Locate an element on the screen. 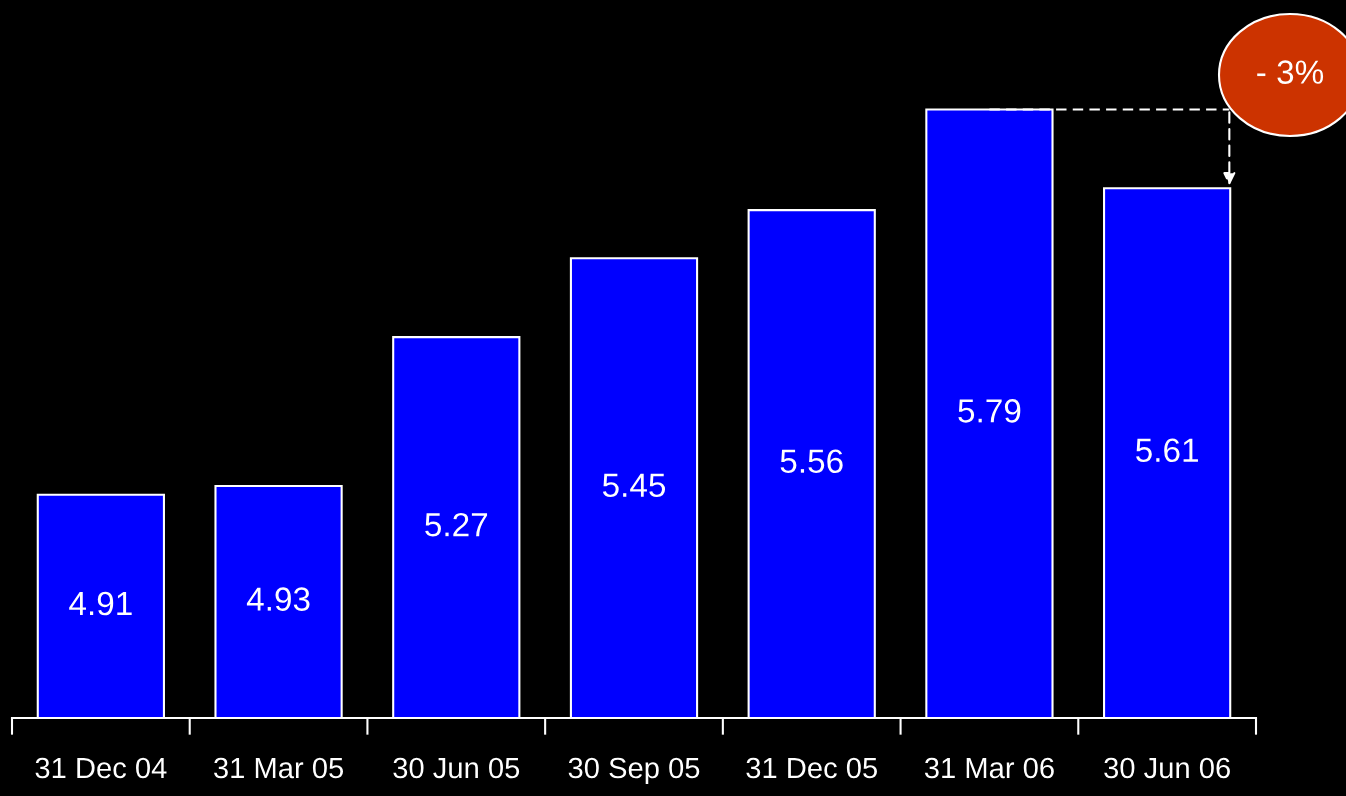 Image resolution: width=1346 pixels, height=796 pixels. data-label: 5.27 is located at coordinates (456, 524).